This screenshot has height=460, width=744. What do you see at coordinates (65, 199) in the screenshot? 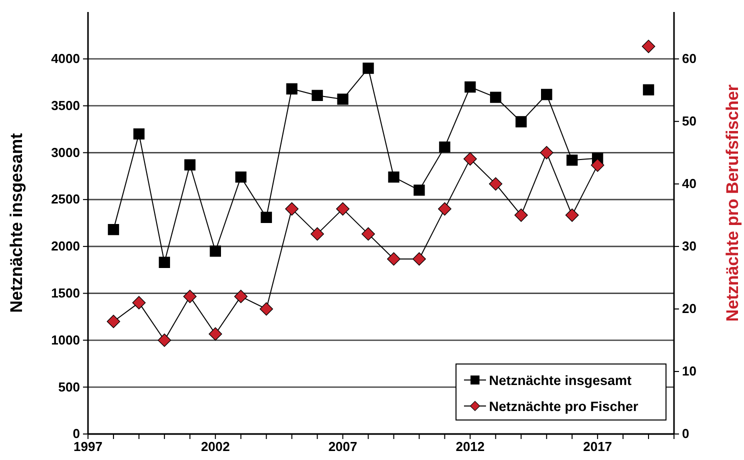
I see `y-tick-label: 2500` at bounding box center [65, 199].